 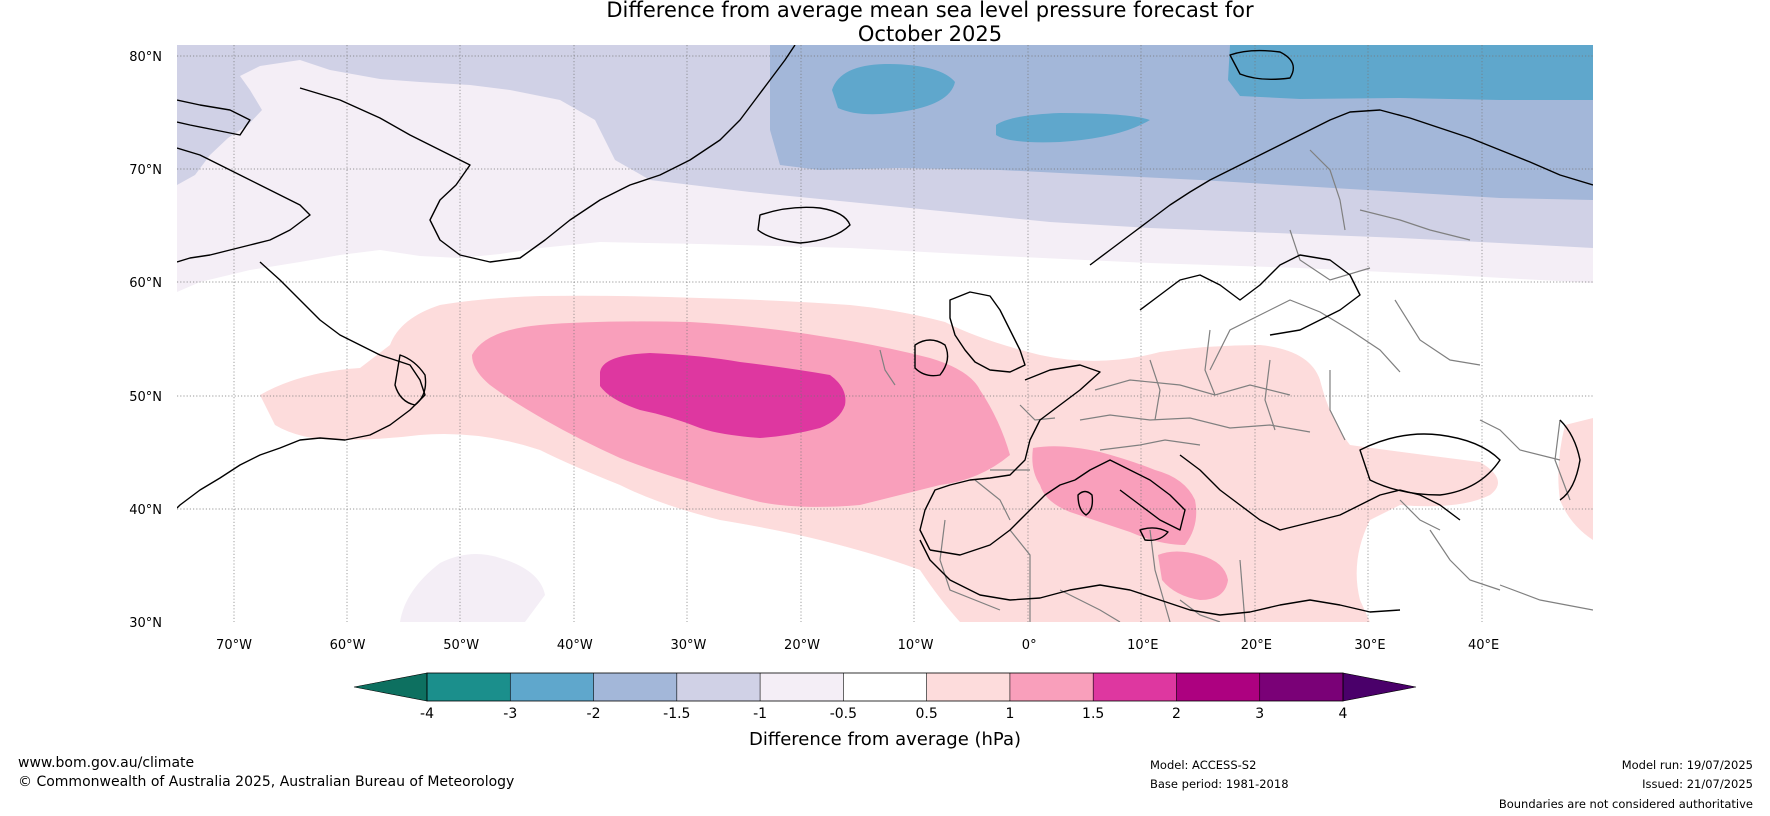 What do you see at coordinates (1203, 765) in the screenshot?
I see `footer-model: Model: ACCESS-S2` at bounding box center [1203, 765].